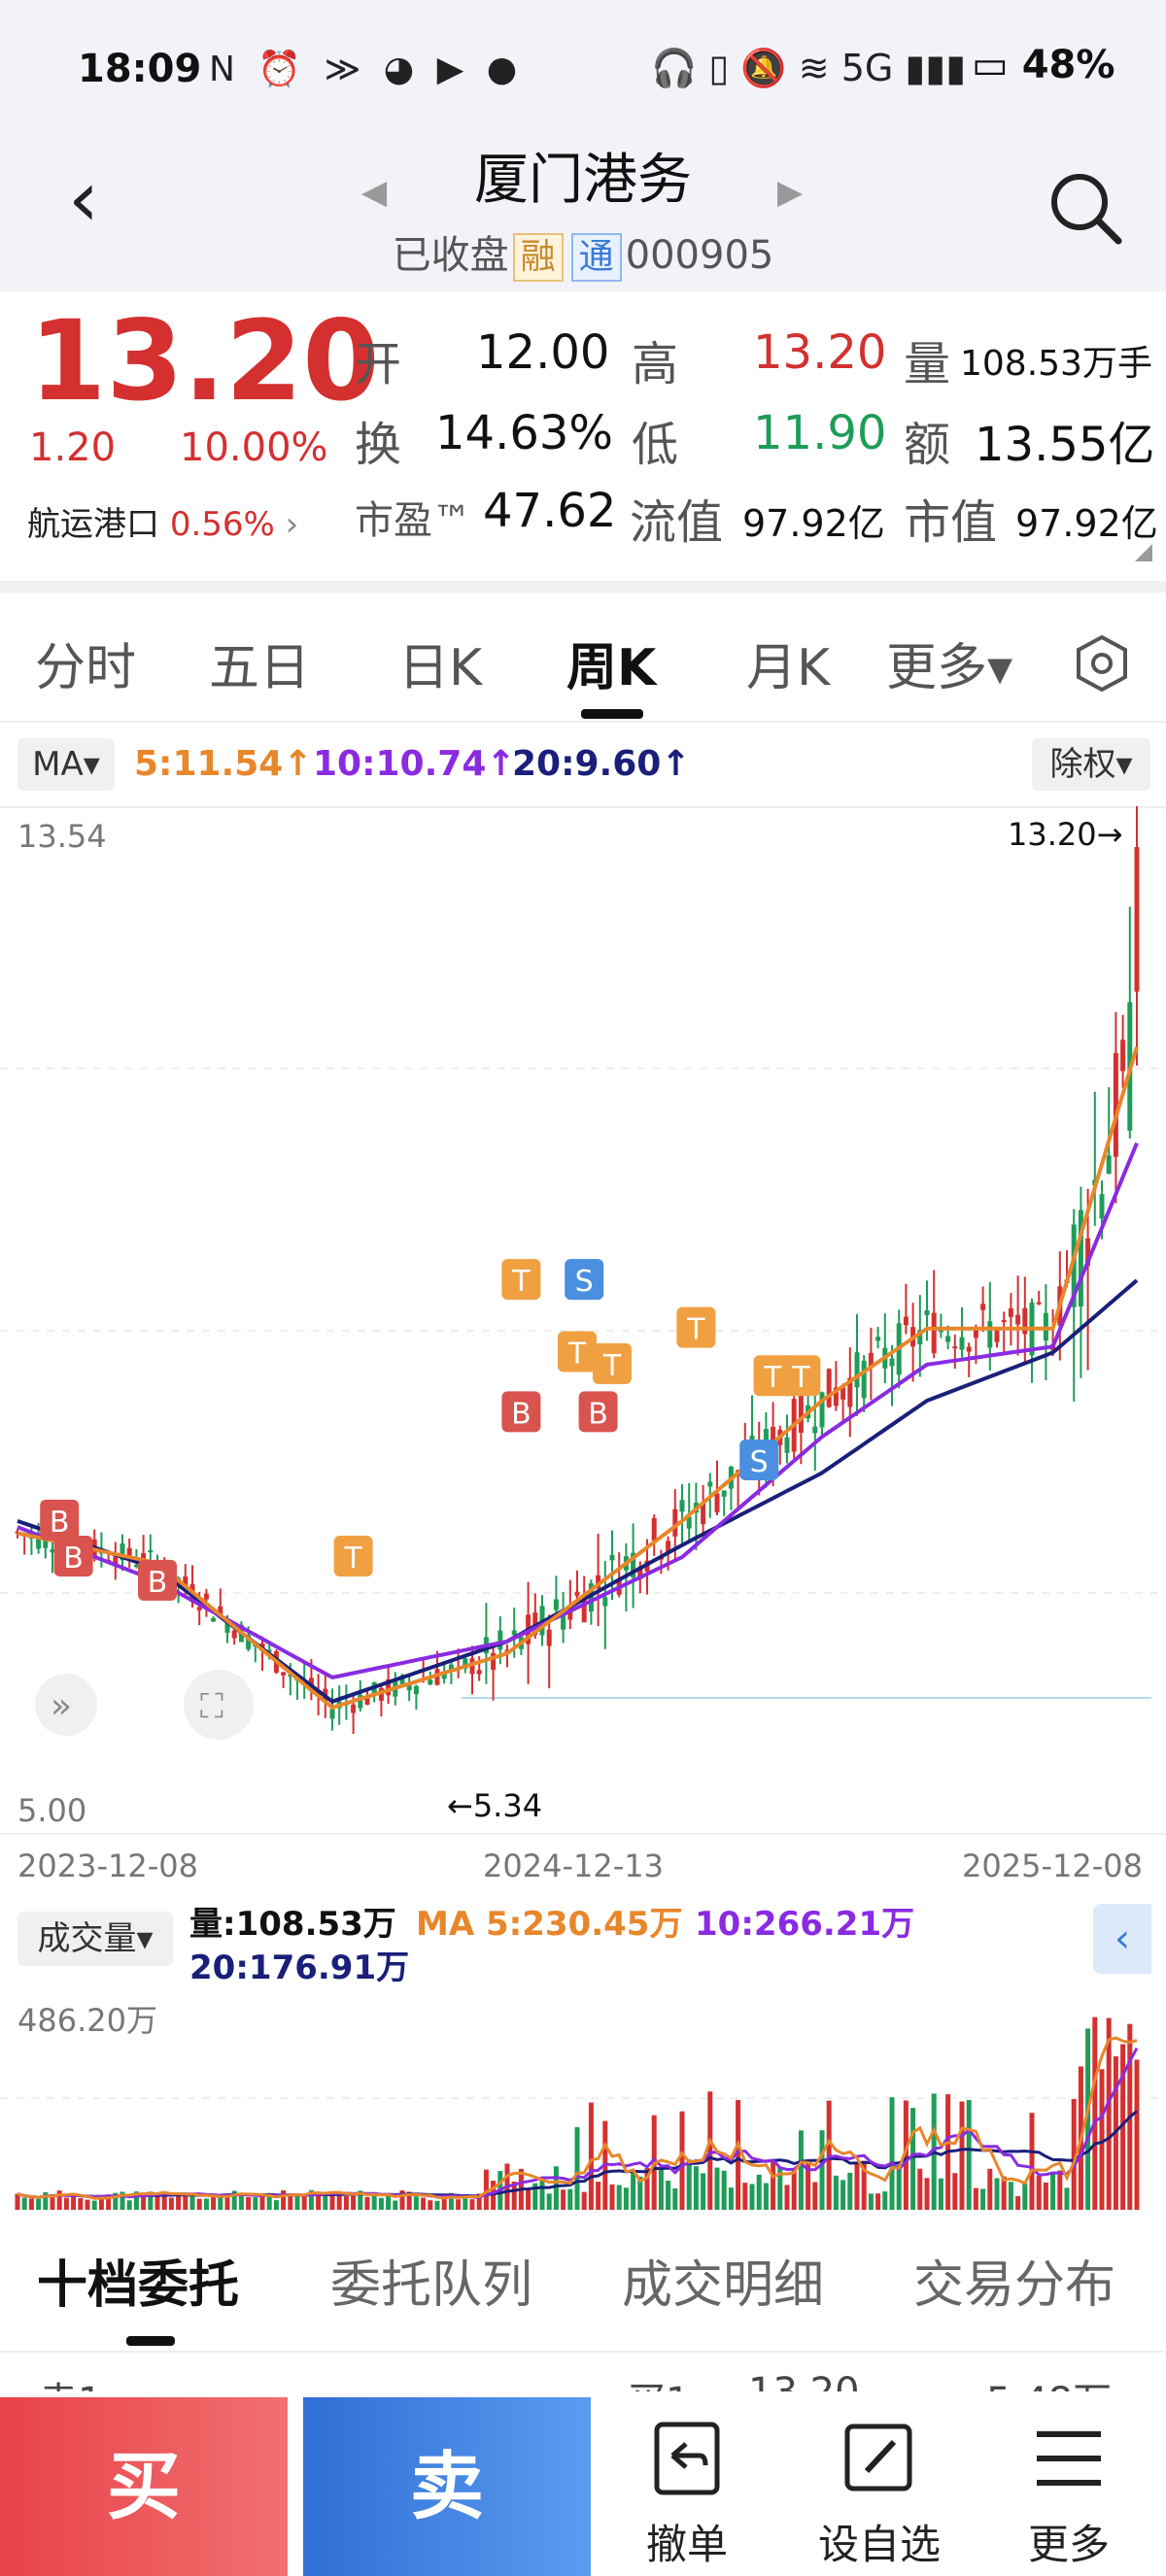 The height and width of the screenshot is (2576, 1166). I want to click on x-axis-date-mid: 2024-12-13, so click(573, 1865).